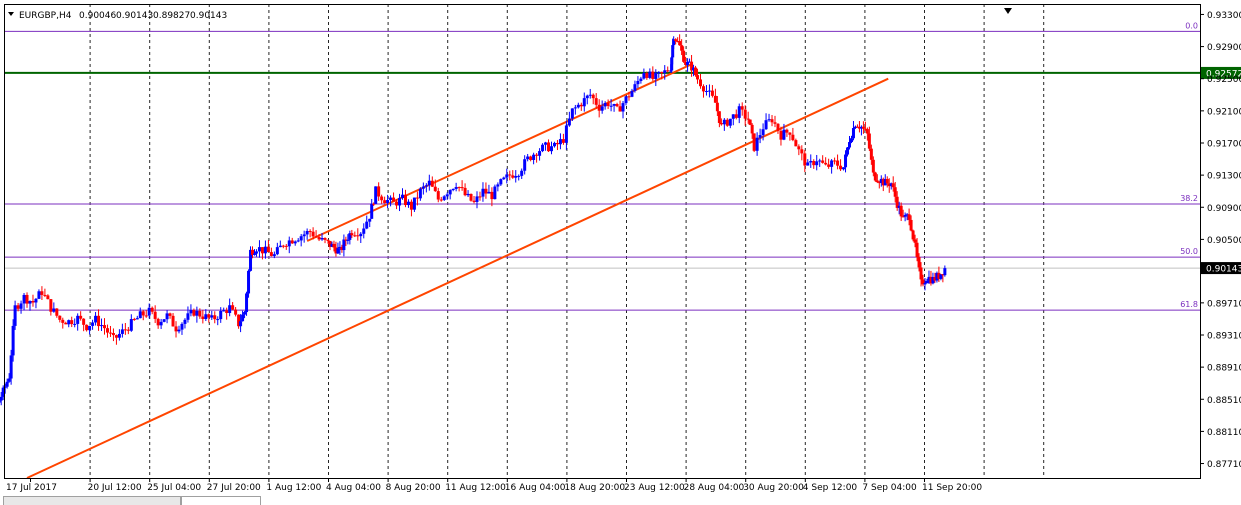  What do you see at coordinates (11, 14) in the screenshot?
I see `dropdown-triangle-icon` at bounding box center [11, 14].